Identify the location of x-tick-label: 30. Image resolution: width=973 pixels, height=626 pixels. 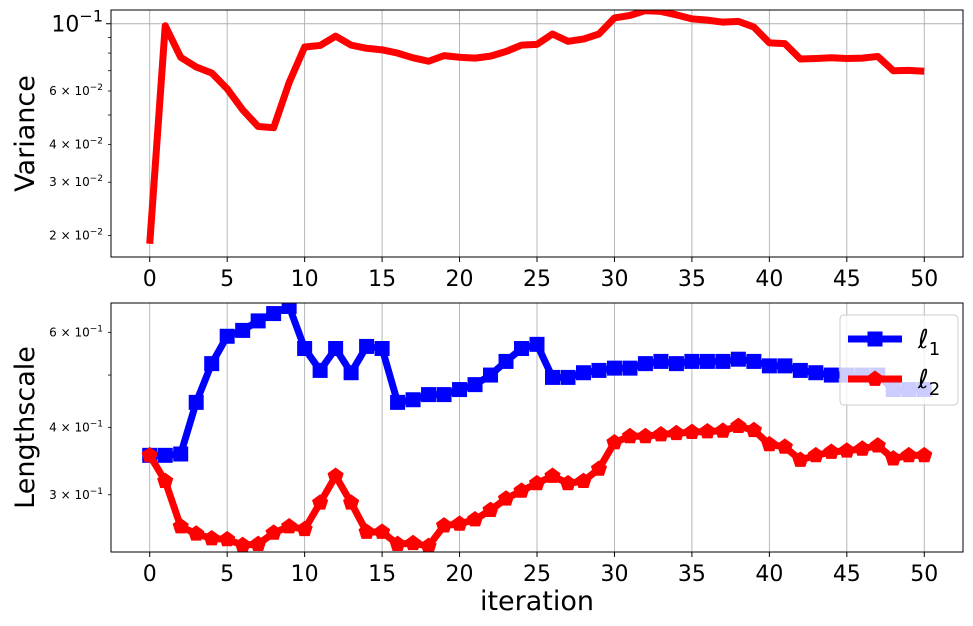
(614, 574).